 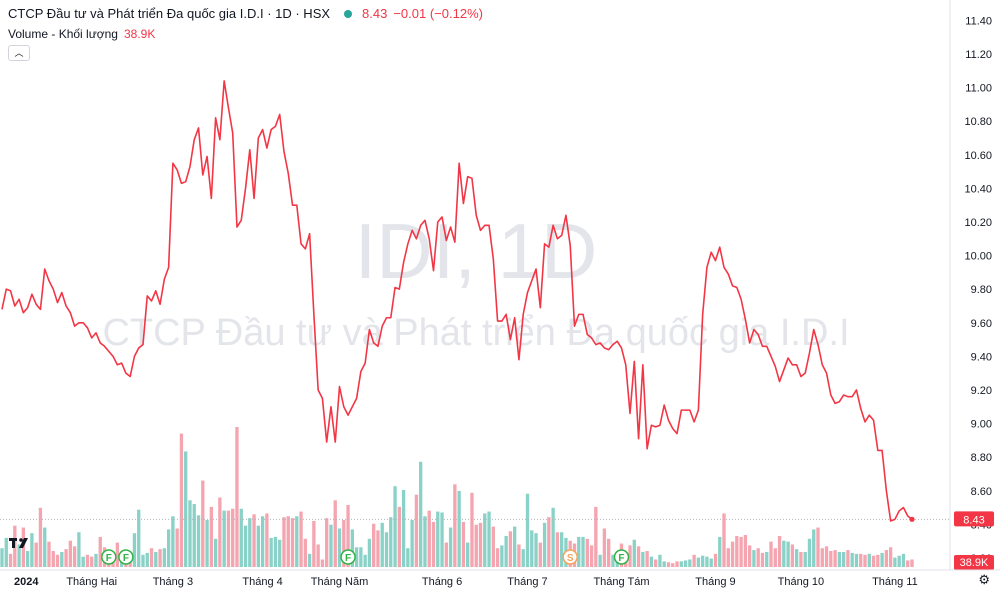 I want to click on volume-label: Volume - Khối lượng, so click(x=63, y=34).